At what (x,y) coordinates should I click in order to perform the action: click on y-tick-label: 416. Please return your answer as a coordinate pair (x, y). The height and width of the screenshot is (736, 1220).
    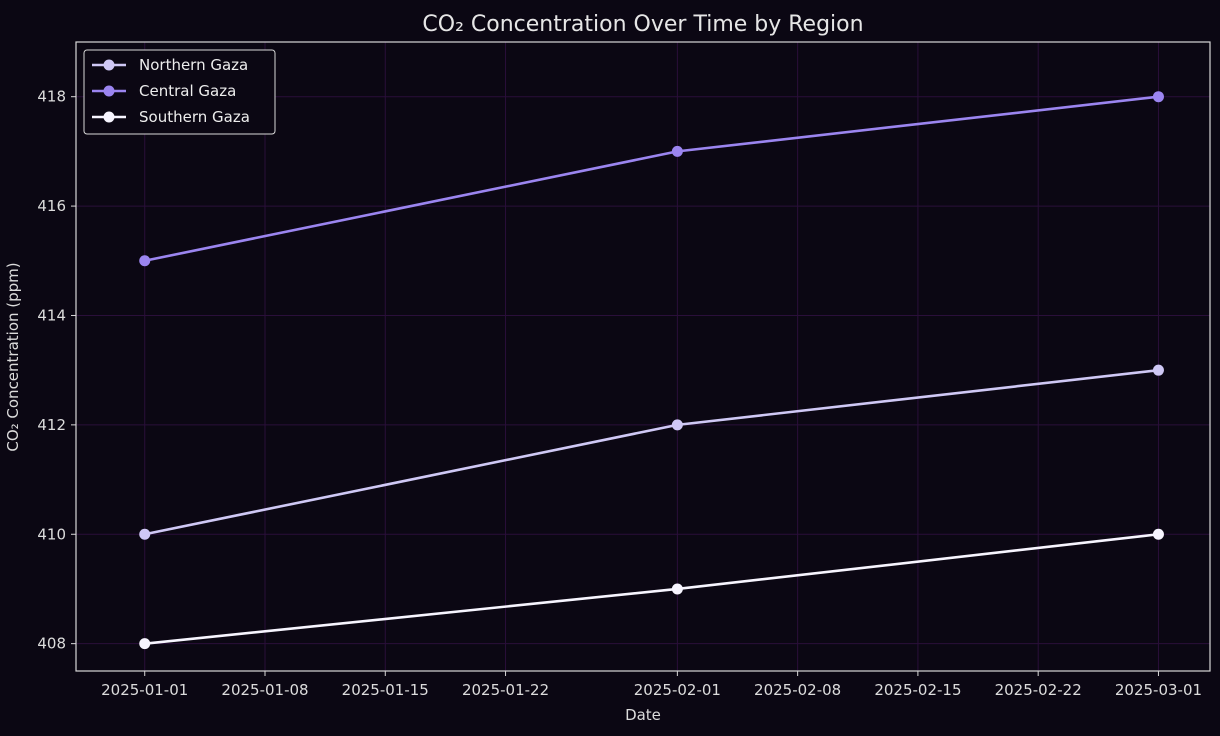
    Looking at the image, I should click on (51, 206).